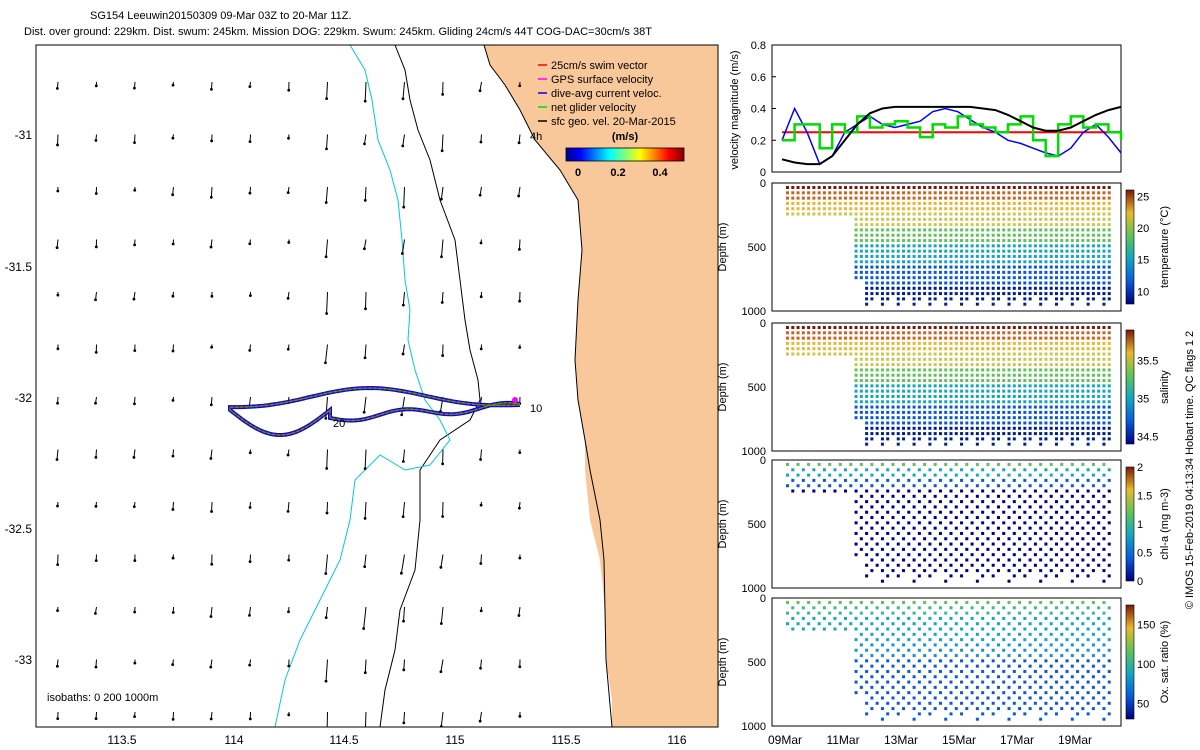 This screenshot has height=750, width=1200. I want to click on geo-arrow, so click(365, 91).